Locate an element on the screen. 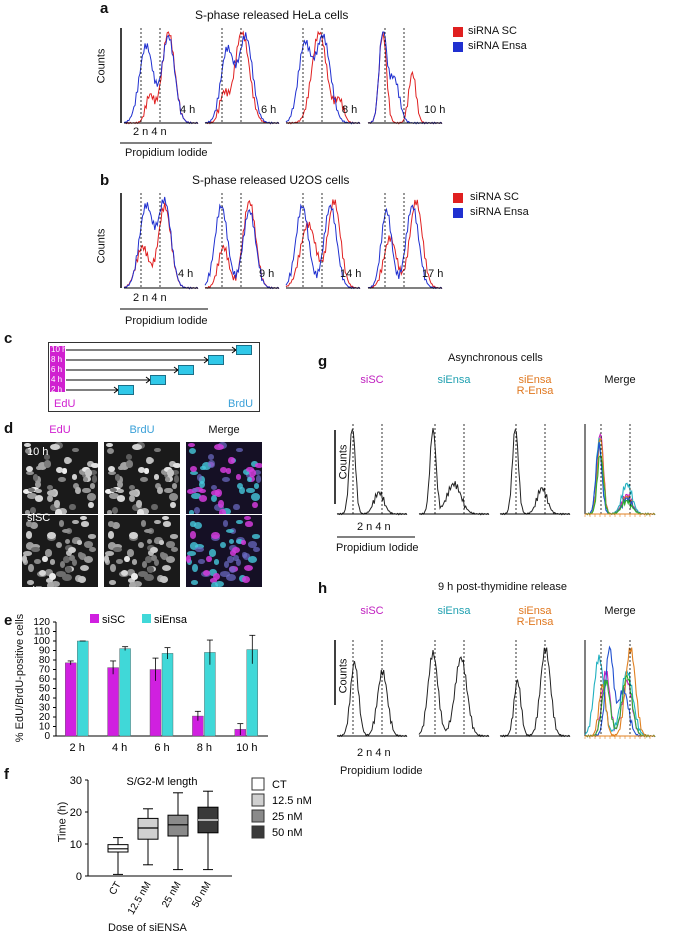  time-label-a-0: 4 h is located at coordinates (188, 110).